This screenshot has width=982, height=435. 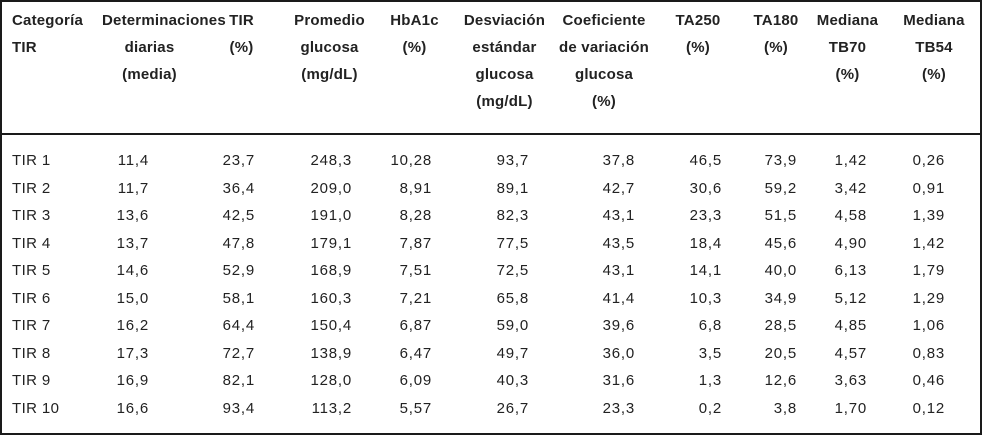 What do you see at coordinates (331, 353) in the screenshot?
I see `value-cell: 138,9` at bounding box center [331, 353].